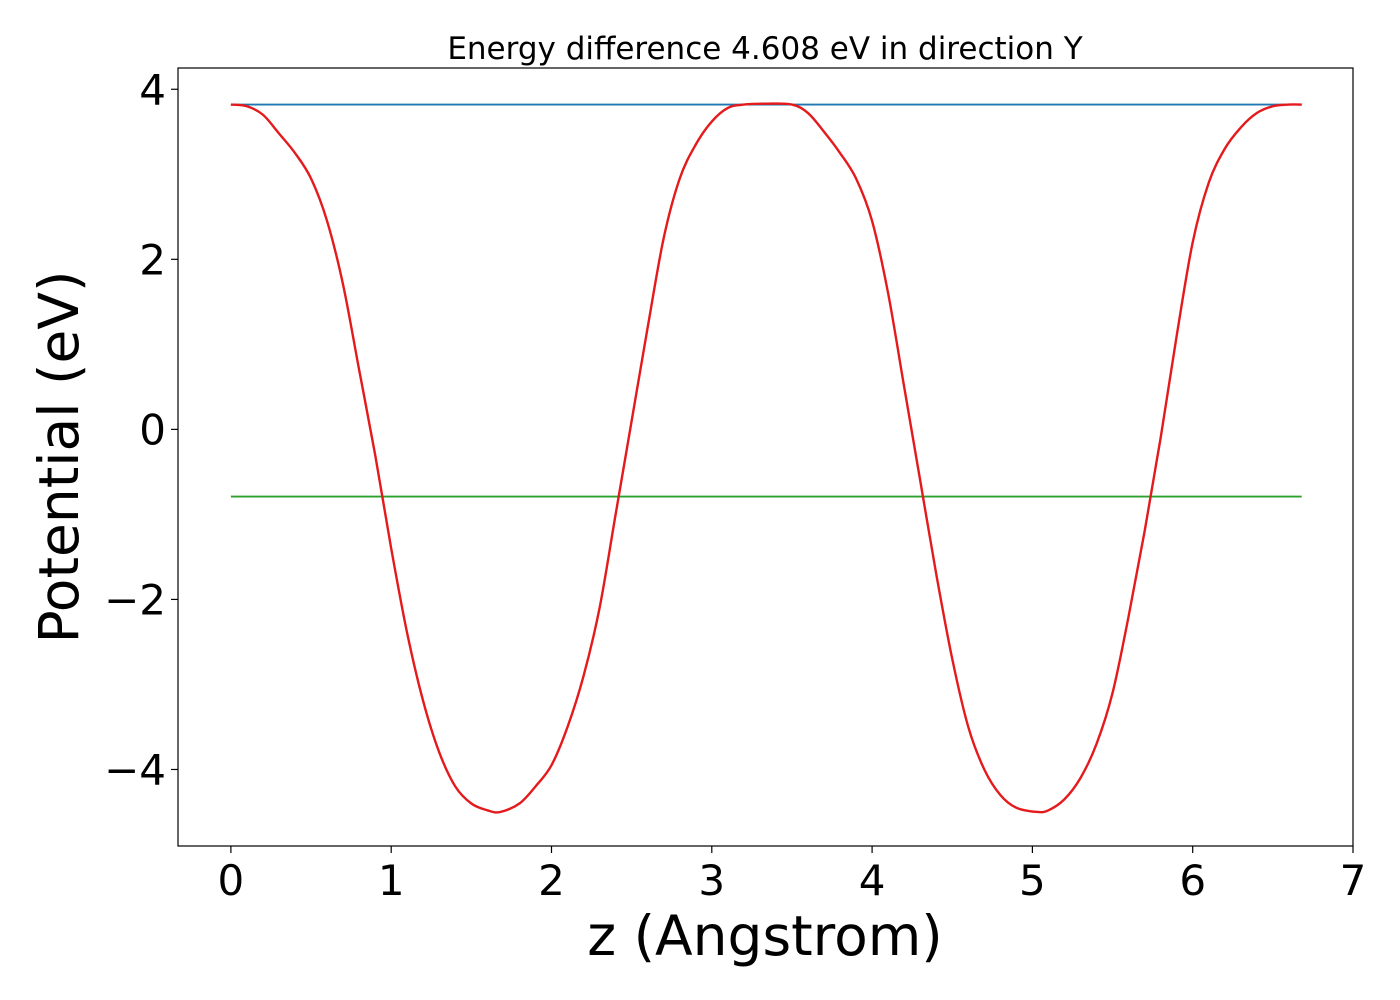 Image resolution: width=1400 pixels, height=1000 pixels. What do you see at coordinates (135, 599) in the screenshot?
I see `y-tick-label: −2` at bounding box center [135, 599].